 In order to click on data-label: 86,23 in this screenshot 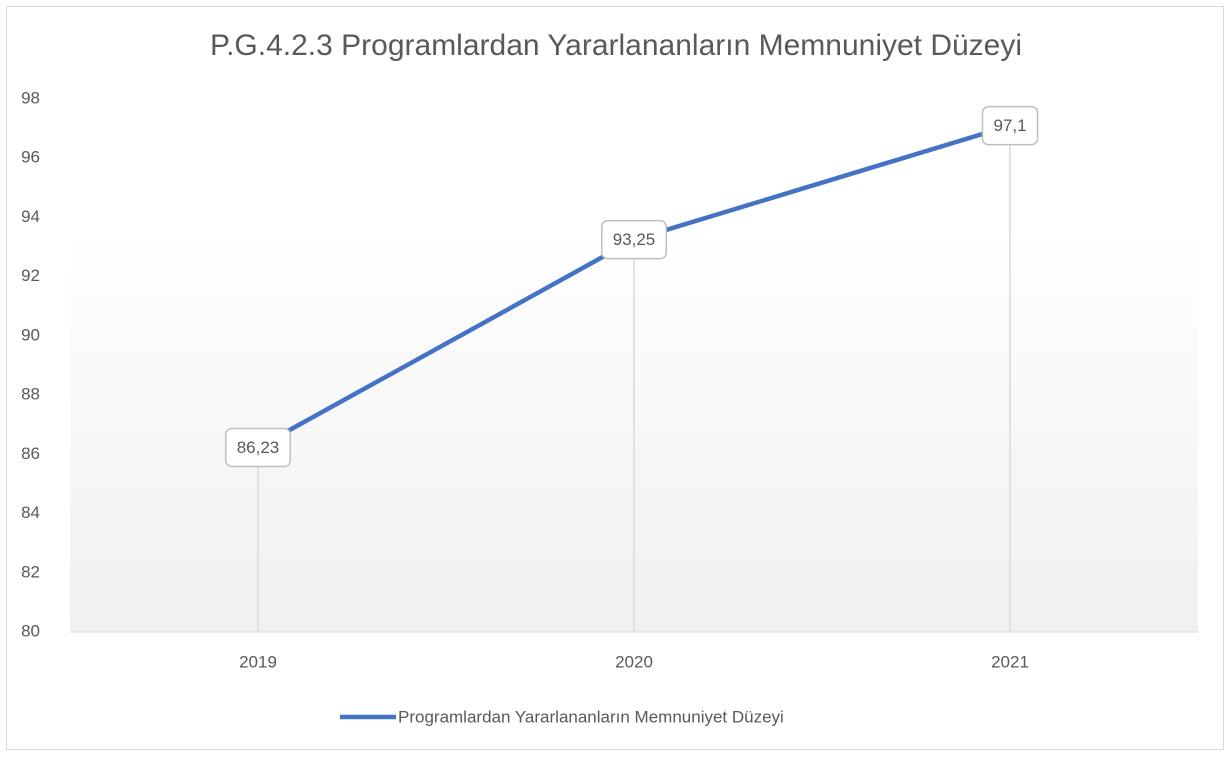, I will do `click(258, 447)`.